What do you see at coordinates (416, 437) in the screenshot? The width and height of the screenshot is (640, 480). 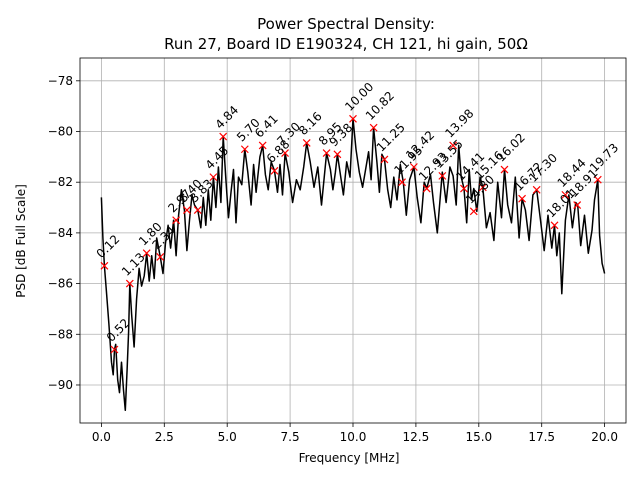 I see `x-tick-label: 12.5` at bounding box center [416, 437].